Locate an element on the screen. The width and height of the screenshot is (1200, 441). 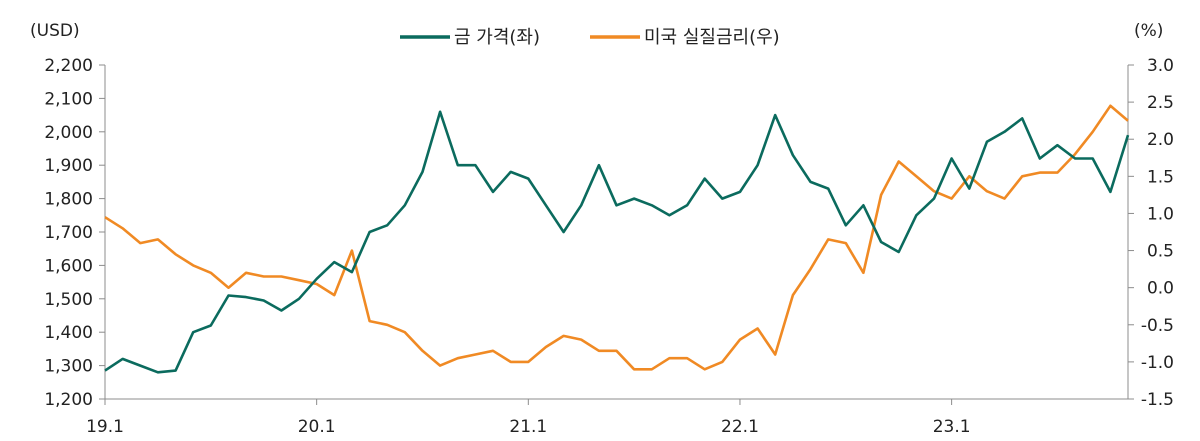
legend: 금 가격(좌) 미국 실질금리(우) is located at coordinates (590, 37).